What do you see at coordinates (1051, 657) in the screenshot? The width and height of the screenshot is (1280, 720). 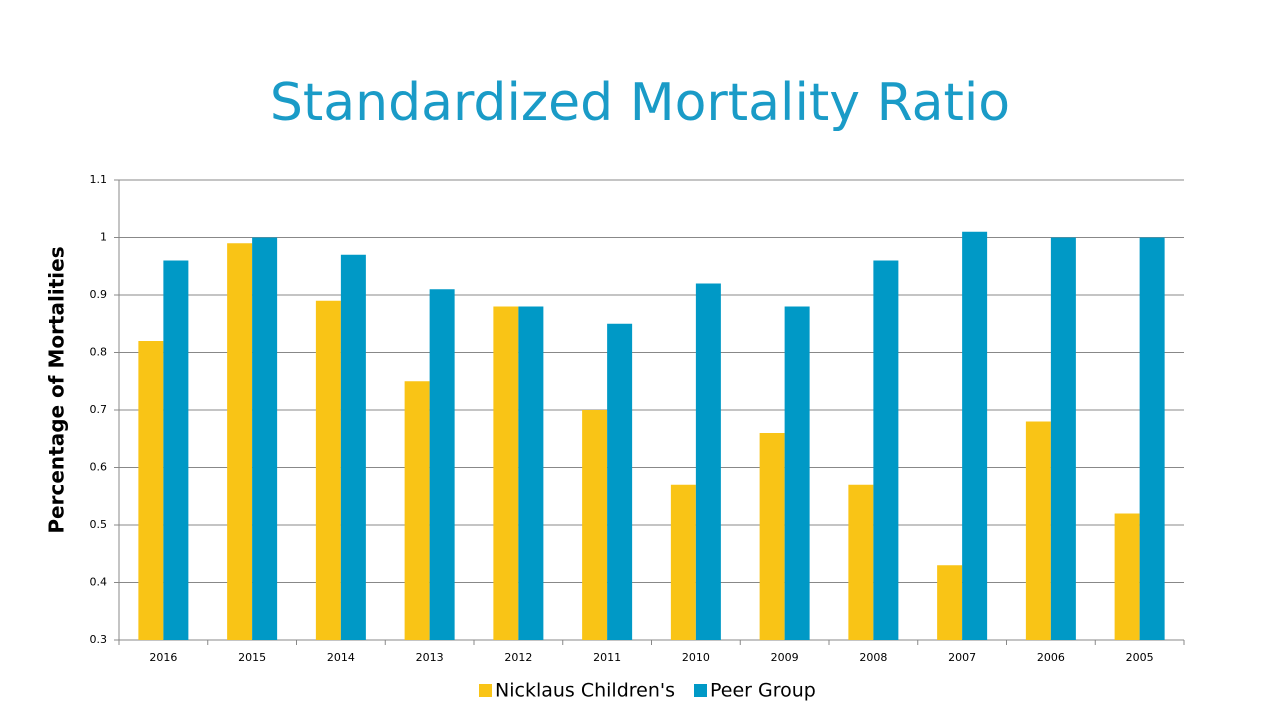 I see `x-tick-label: 2006` at bounding box center [1051, 657].